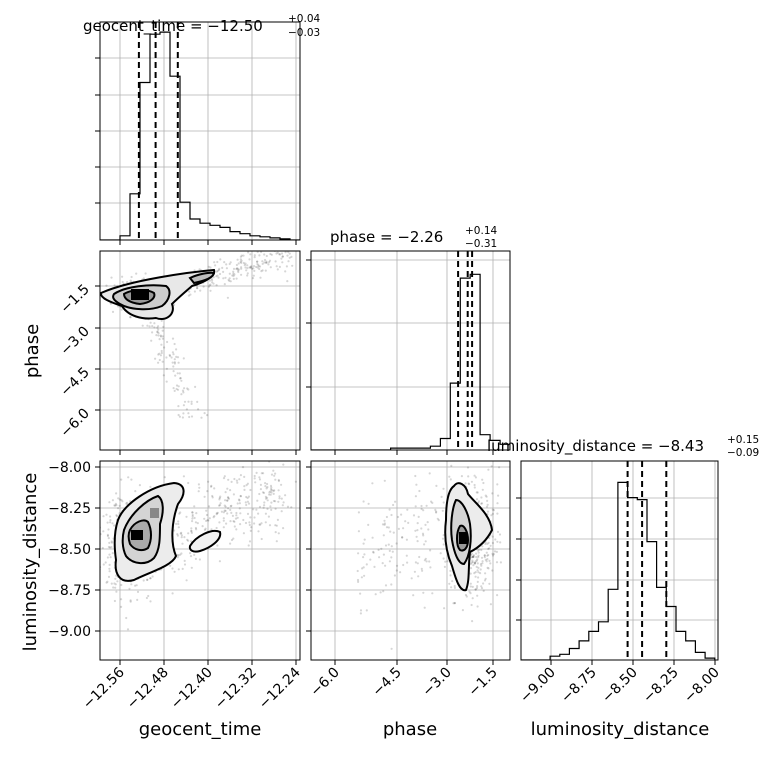  Describe the element at coordinates (386, 682) in the screenshot. I see `tick-label: −4.5` at that location.